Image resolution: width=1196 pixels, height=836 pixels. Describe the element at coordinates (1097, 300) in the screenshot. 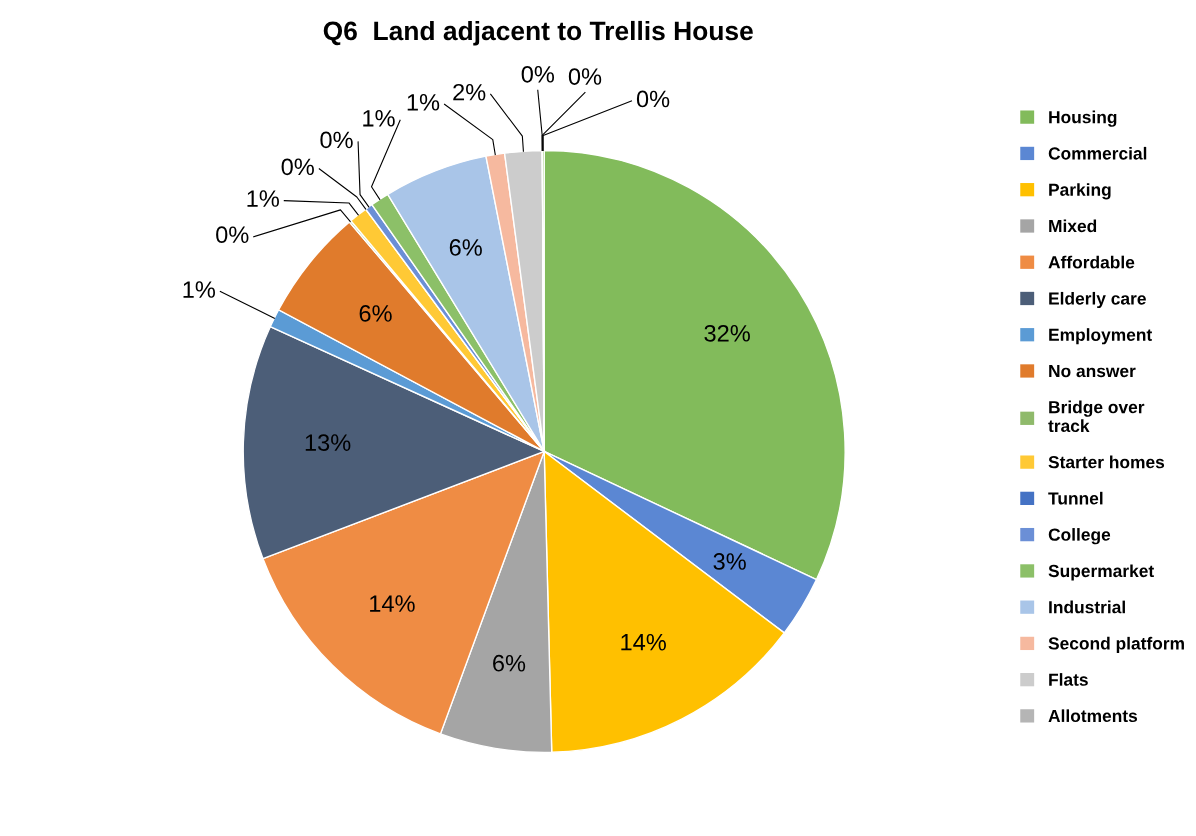

I see `legend-label: Elderly care` at that location.